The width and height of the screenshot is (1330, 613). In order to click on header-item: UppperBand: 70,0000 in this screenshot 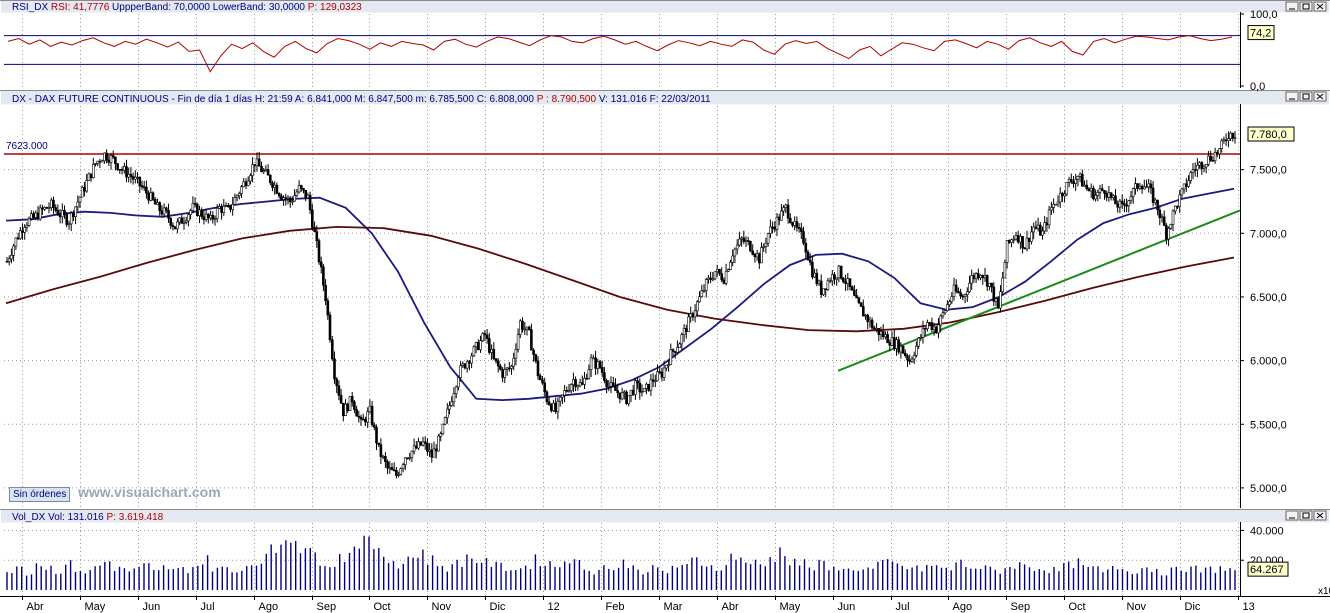, I will do `click(159, 7)`.